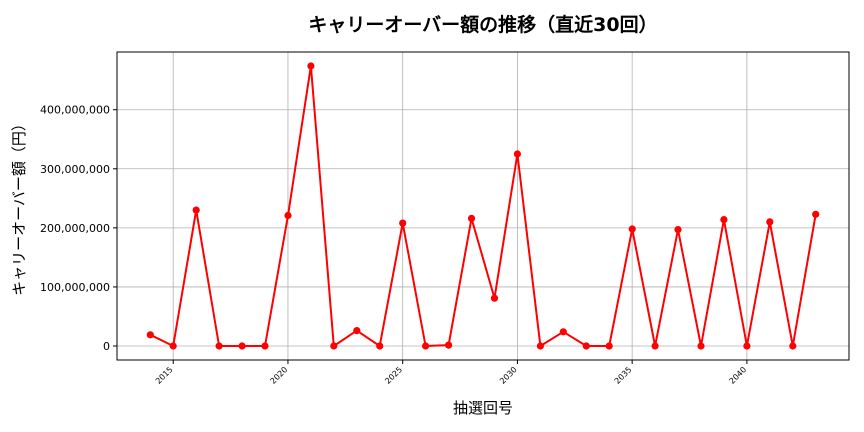 This screenshot has width=864, height=432. Describe the element at coordinates (482, 24) in the screenshot. I see `chart-title: キャリーオーバー額の推移（直近30回）` at that location.